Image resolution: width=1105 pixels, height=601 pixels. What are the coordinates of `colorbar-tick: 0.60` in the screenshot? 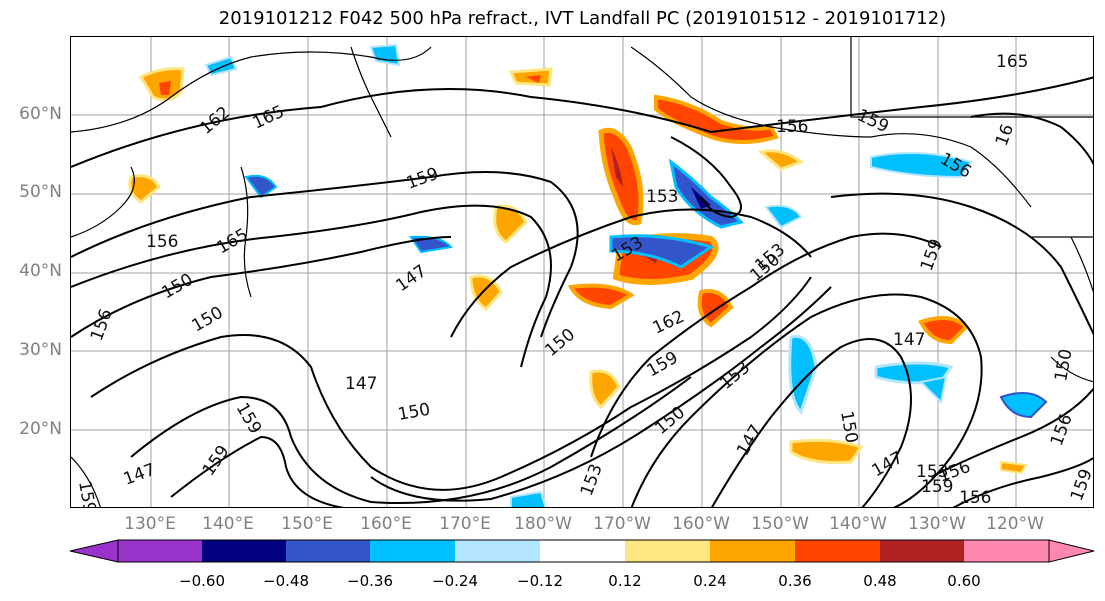 It's located at (964, 581).